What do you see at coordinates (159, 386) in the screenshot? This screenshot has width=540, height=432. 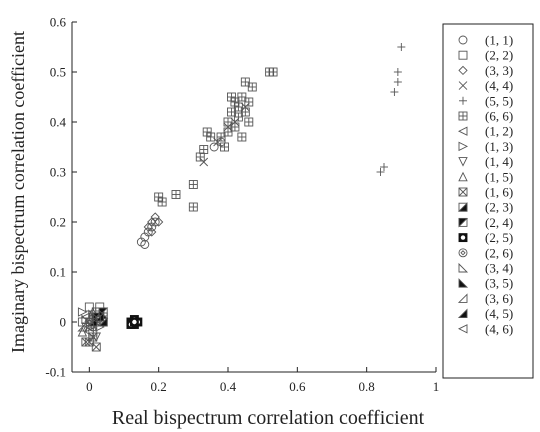 I see `x-tick-label: 0.2` at bounding box center [159, 386].